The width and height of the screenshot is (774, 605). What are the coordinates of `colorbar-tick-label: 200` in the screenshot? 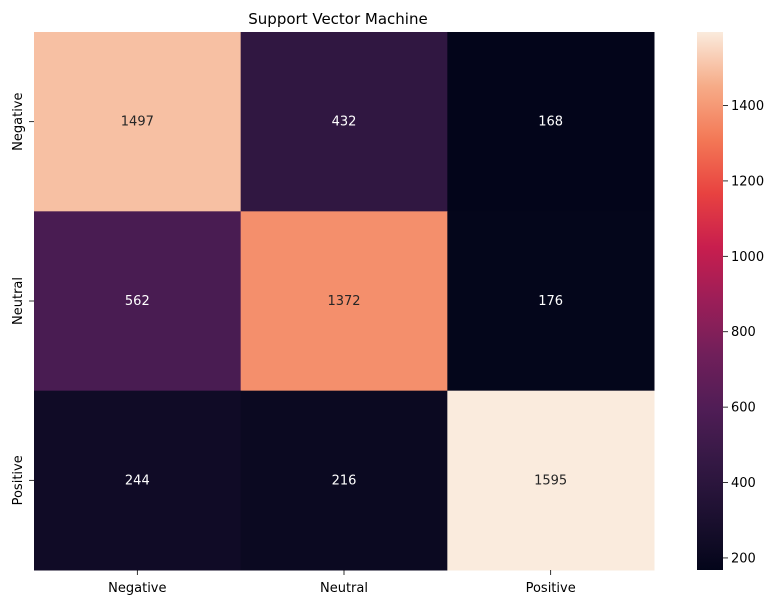 It's located at (743, 558).